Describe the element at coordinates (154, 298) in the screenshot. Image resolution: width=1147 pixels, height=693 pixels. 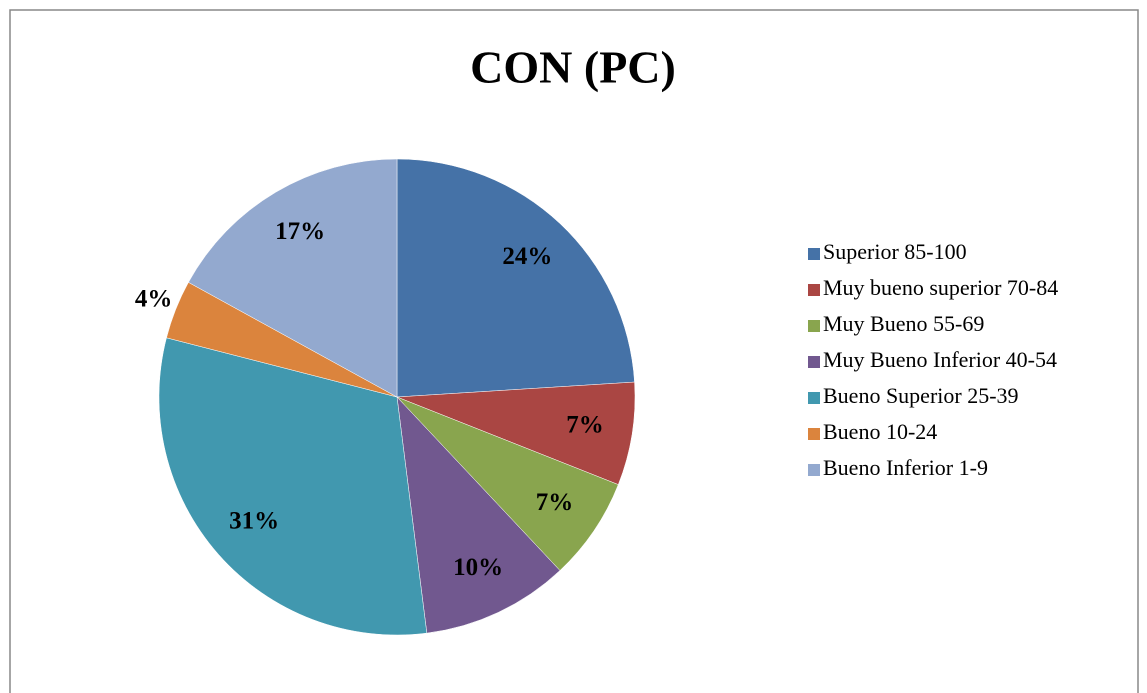
I see `data-label: 4%` at that location.